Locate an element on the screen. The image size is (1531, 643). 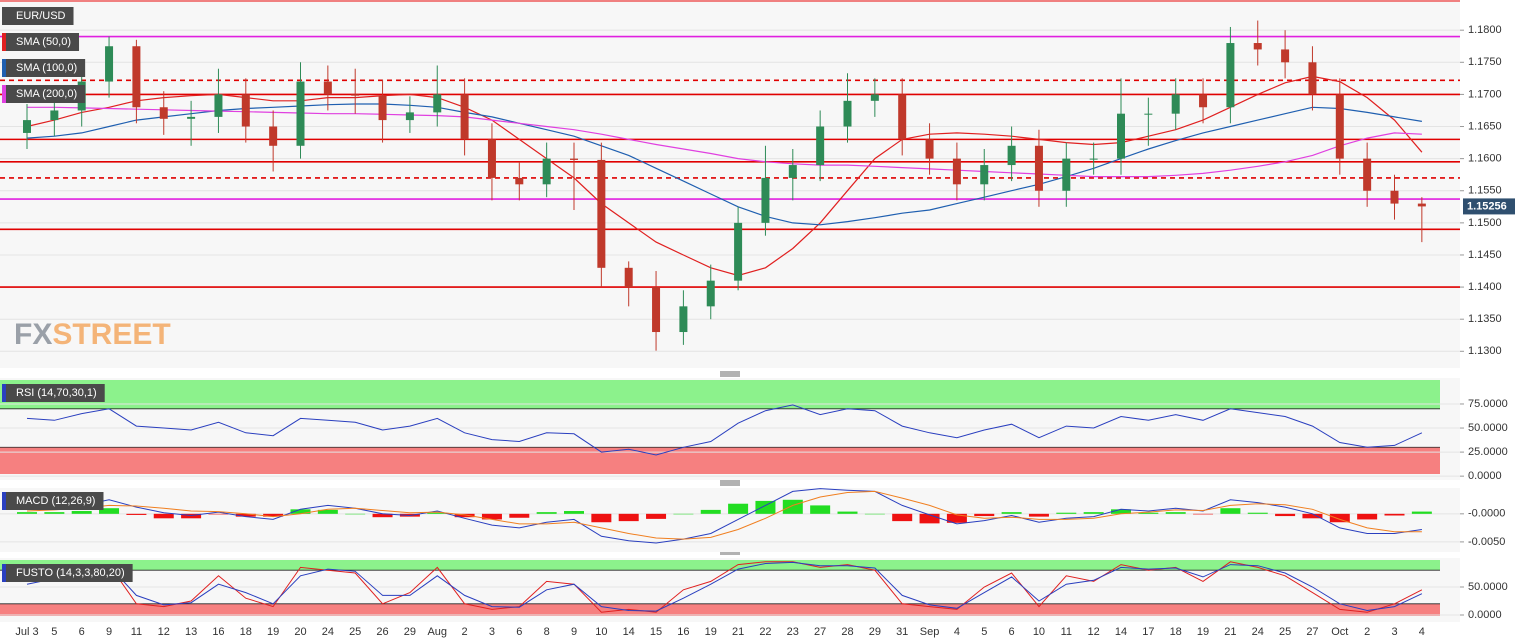
x-tick-label: 20 is located at coordinates (300, 632).